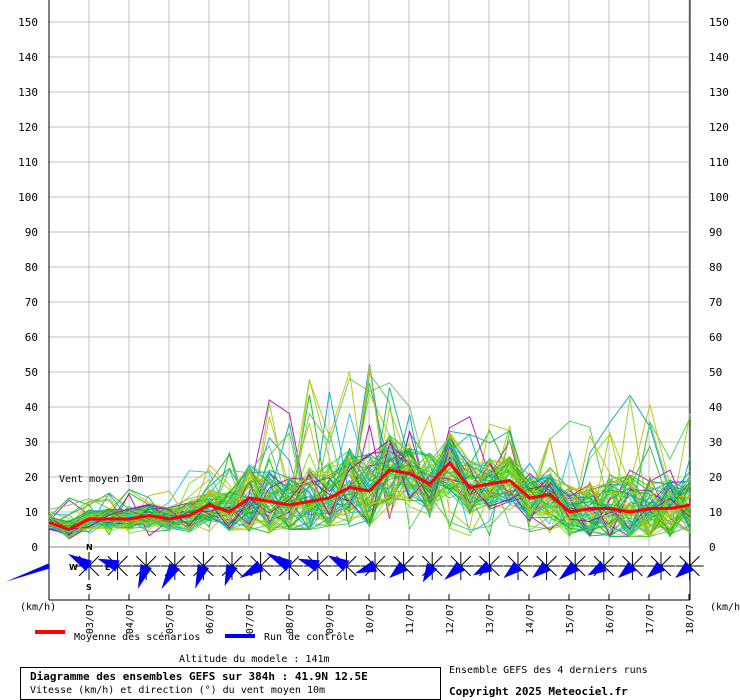 This screenshot has height=700, width=740. Describe the element at coordinates (89, 547) in the screenshot. I see `compass-letter: N` at that location.